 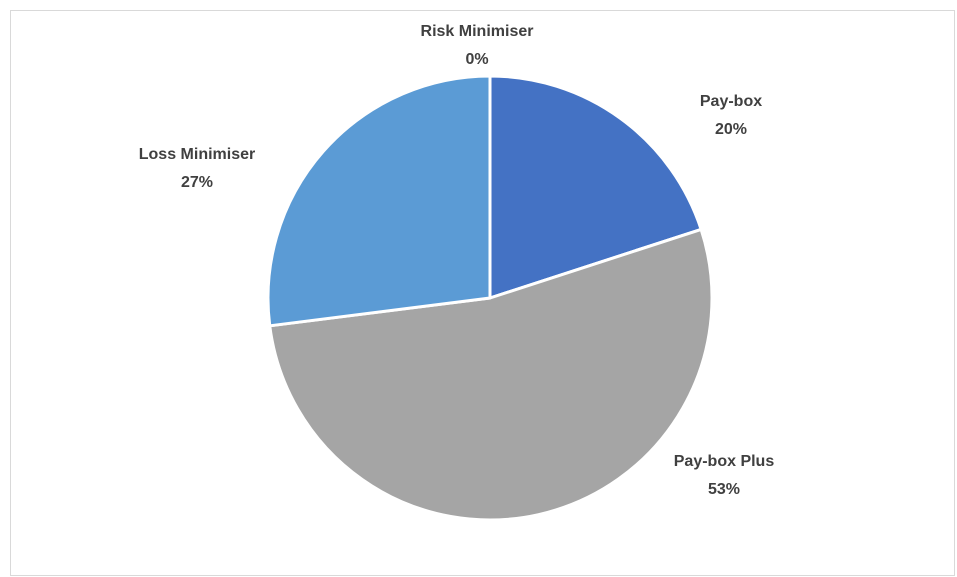 What do you see at coordinates (731, 129) in the screenshot?
I see `data-label-pay-box-value: 20%` at bounding box center [731, 129].